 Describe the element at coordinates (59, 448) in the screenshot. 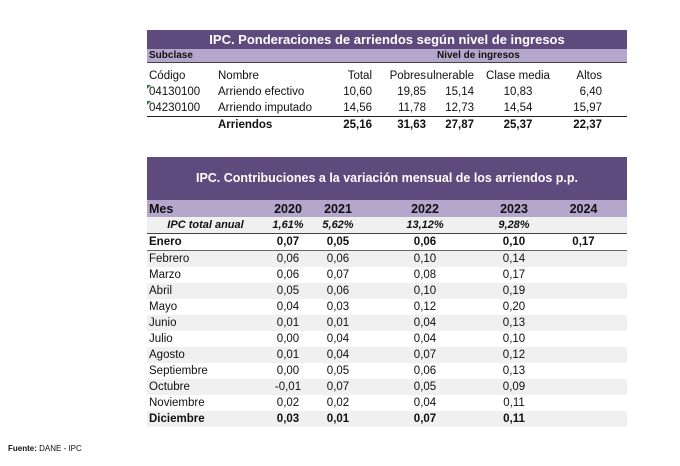

I see `source-text: DANE - IPC` at that location.